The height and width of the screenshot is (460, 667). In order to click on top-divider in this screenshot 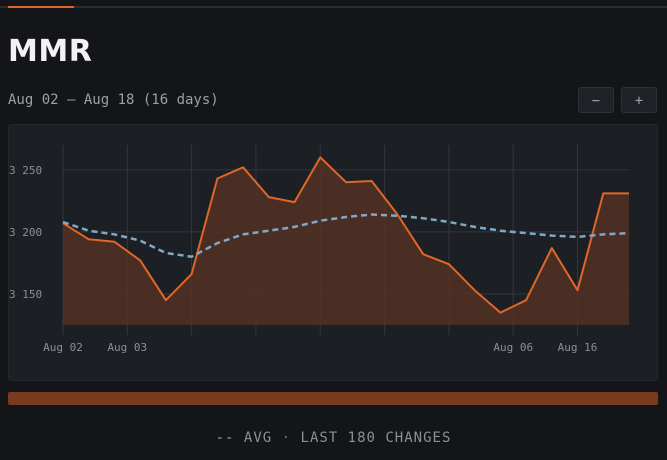, I will do `click(333, 7)`.